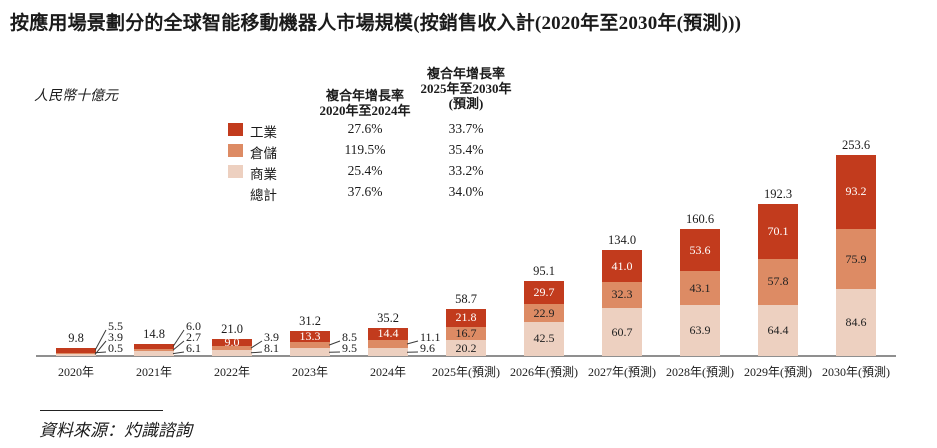 The height and width of the screenshot is (448, 937). What do you see at coordinates (427, 348) in the screenshot?
I see `bar-value-callout-commercial: 9.6` at bounding box center [427, 348].